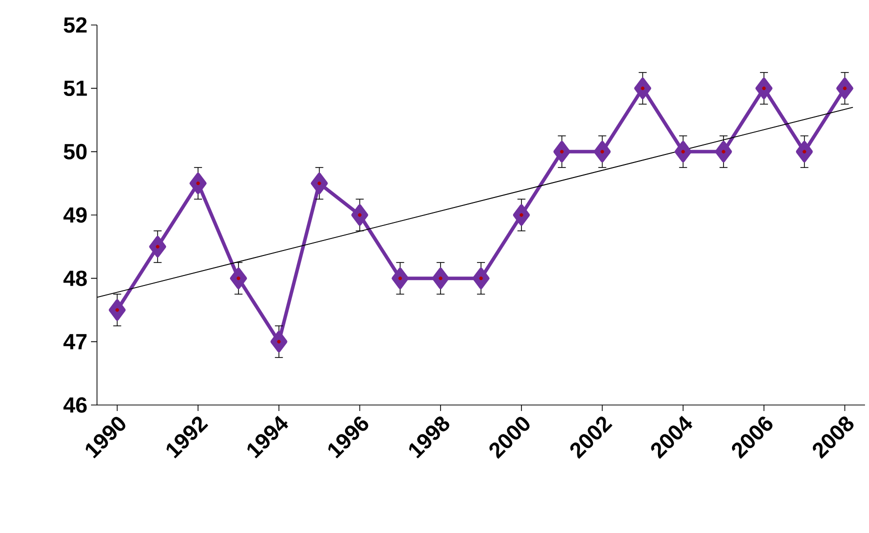 The height and width of the screenshot is (533, 869). What do you see at coordinates (75, 88) in the screenshot?
I see `y-tick-label: 51` at bounding box center [75, 88].